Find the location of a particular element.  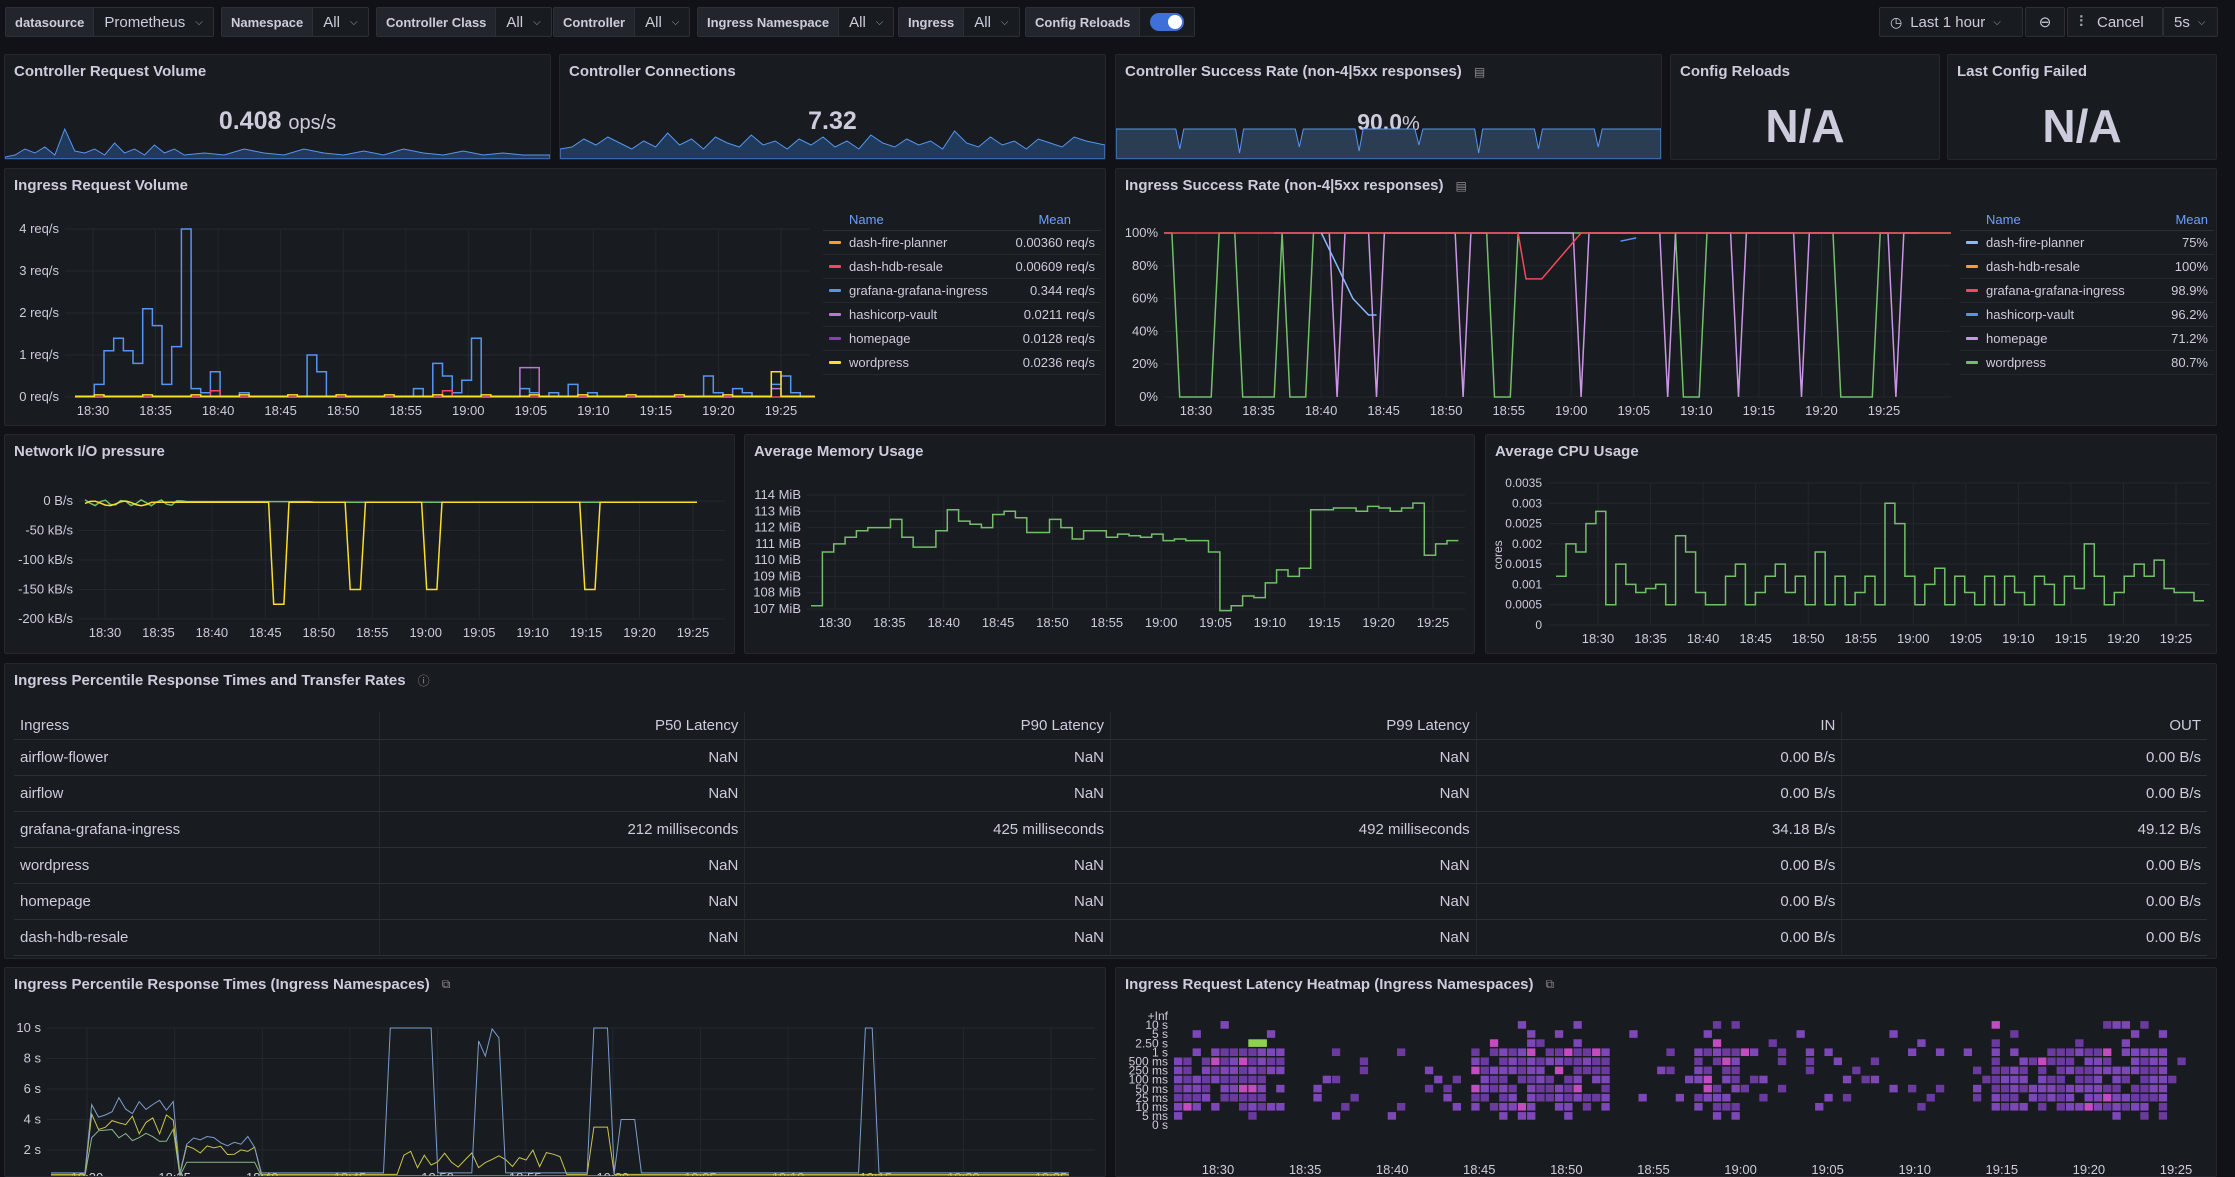

time-range-picker: ◷ Last 1 hour ⌵ is located at coordinates (1951, 22).